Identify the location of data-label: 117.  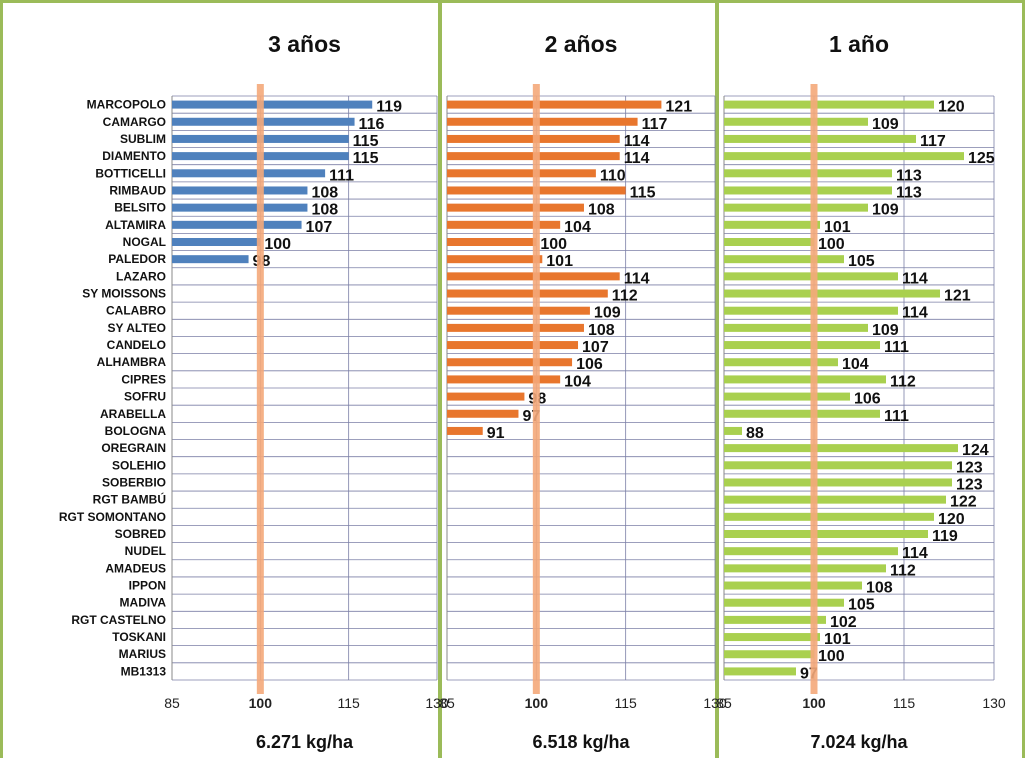
(655, 124).